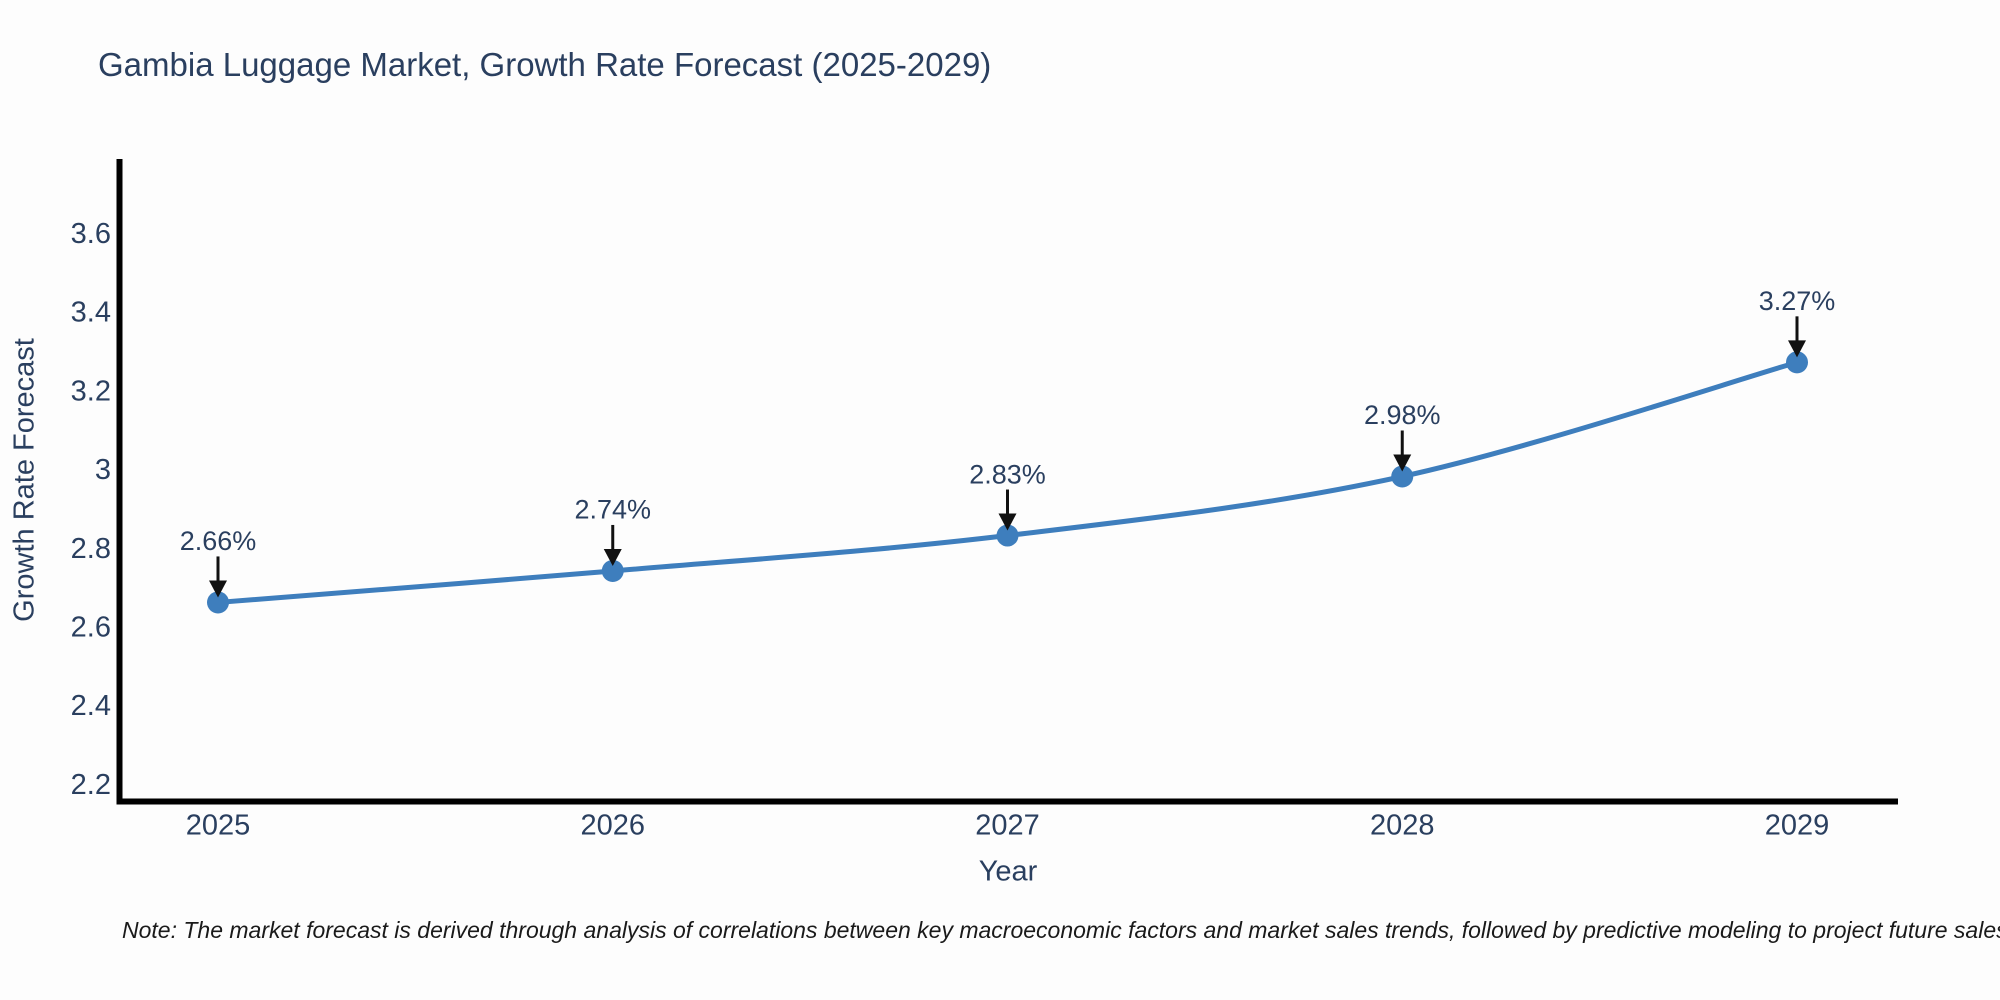 The height and width of the screenshot is (1000, 2000). Describe the element at coordinates (218, 541) in the screenshot. I see `point-value-label: 2.66%` at that location.